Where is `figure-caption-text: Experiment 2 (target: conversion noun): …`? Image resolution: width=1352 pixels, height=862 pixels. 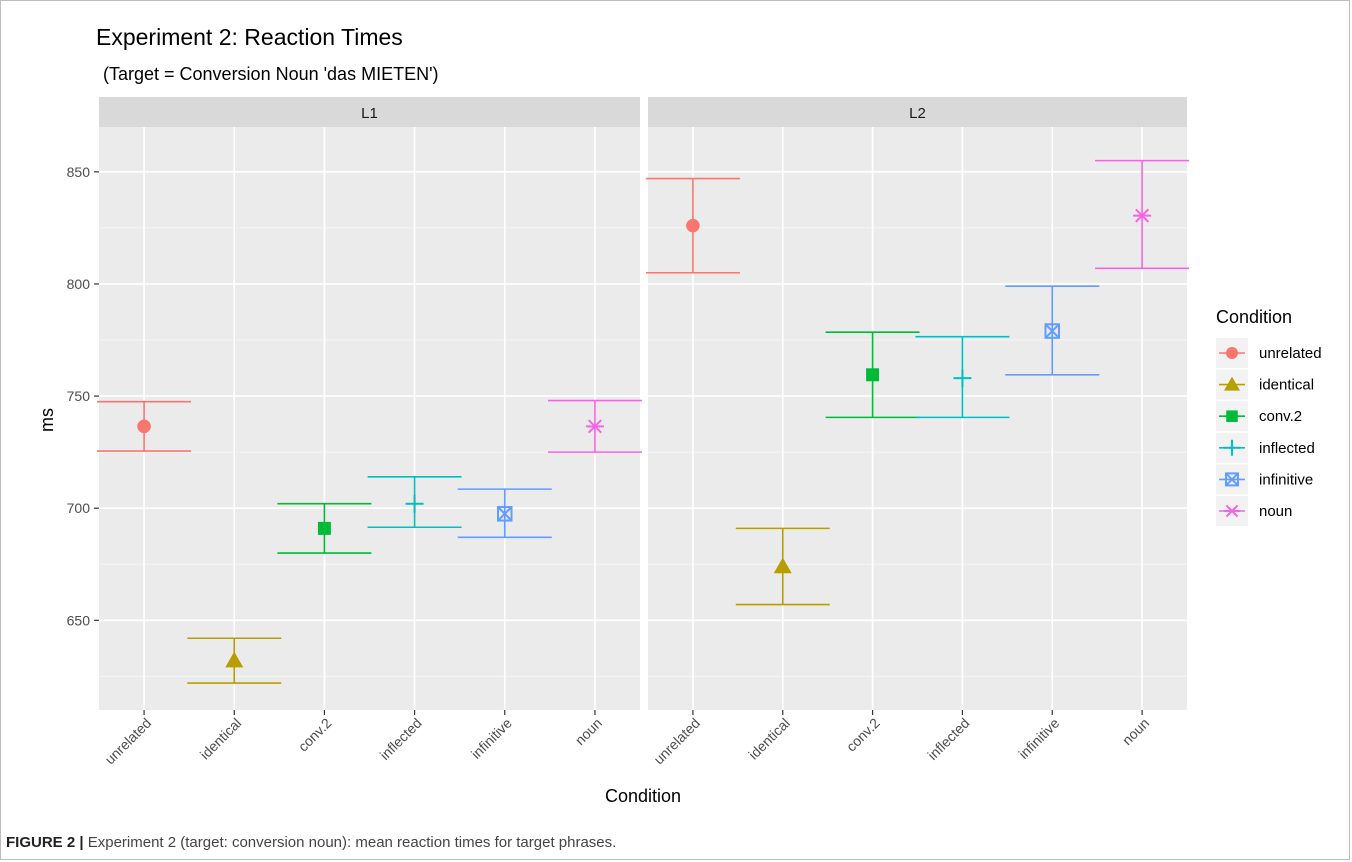 figure-caption-text: Experiment 2 (target: conversion noun): … is located at coordinates (352, 842).